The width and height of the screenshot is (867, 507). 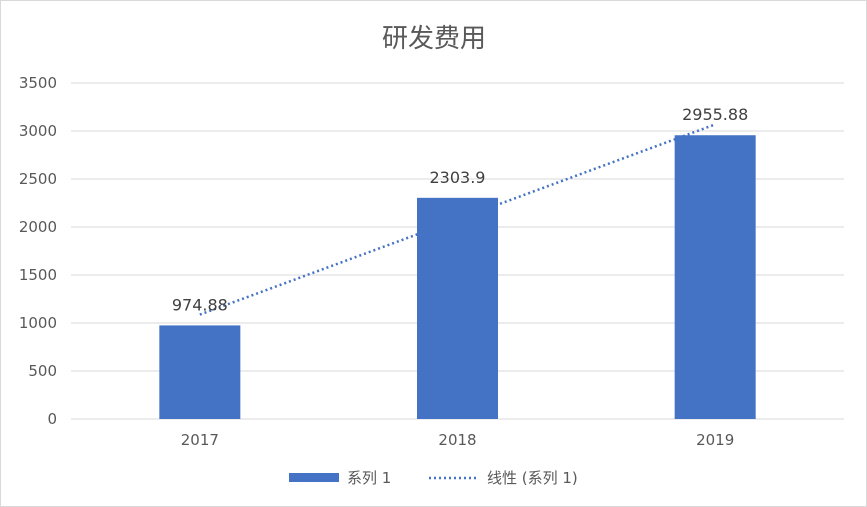 I want to click on legend-label-series-1: 系列 1, so click(x=369, y=478).